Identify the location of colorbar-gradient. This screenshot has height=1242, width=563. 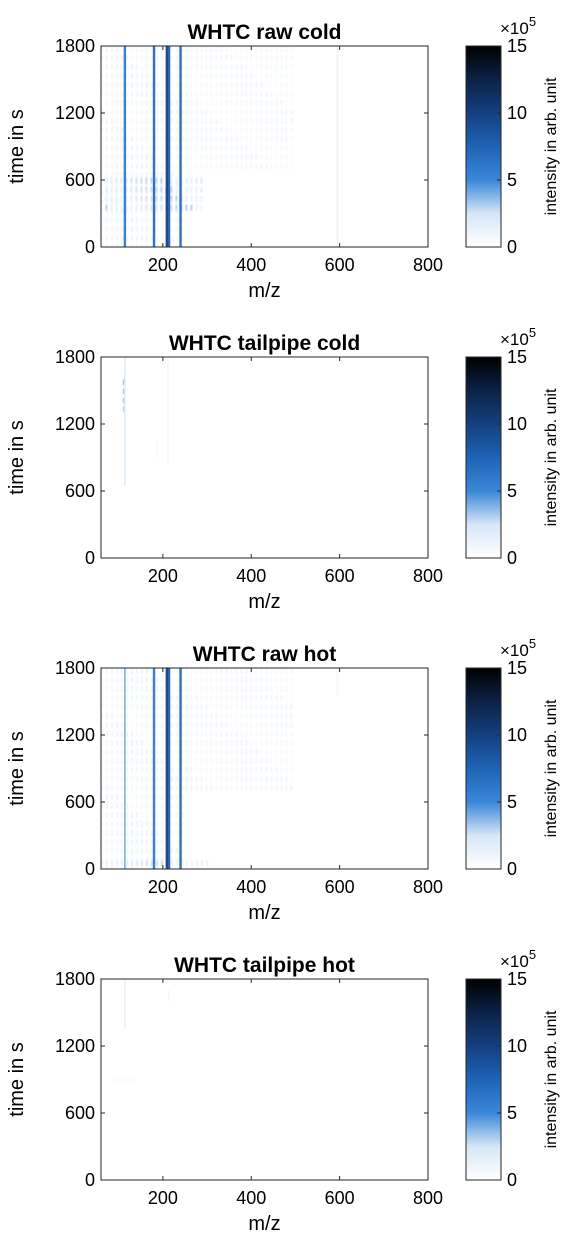
(483, 1079).